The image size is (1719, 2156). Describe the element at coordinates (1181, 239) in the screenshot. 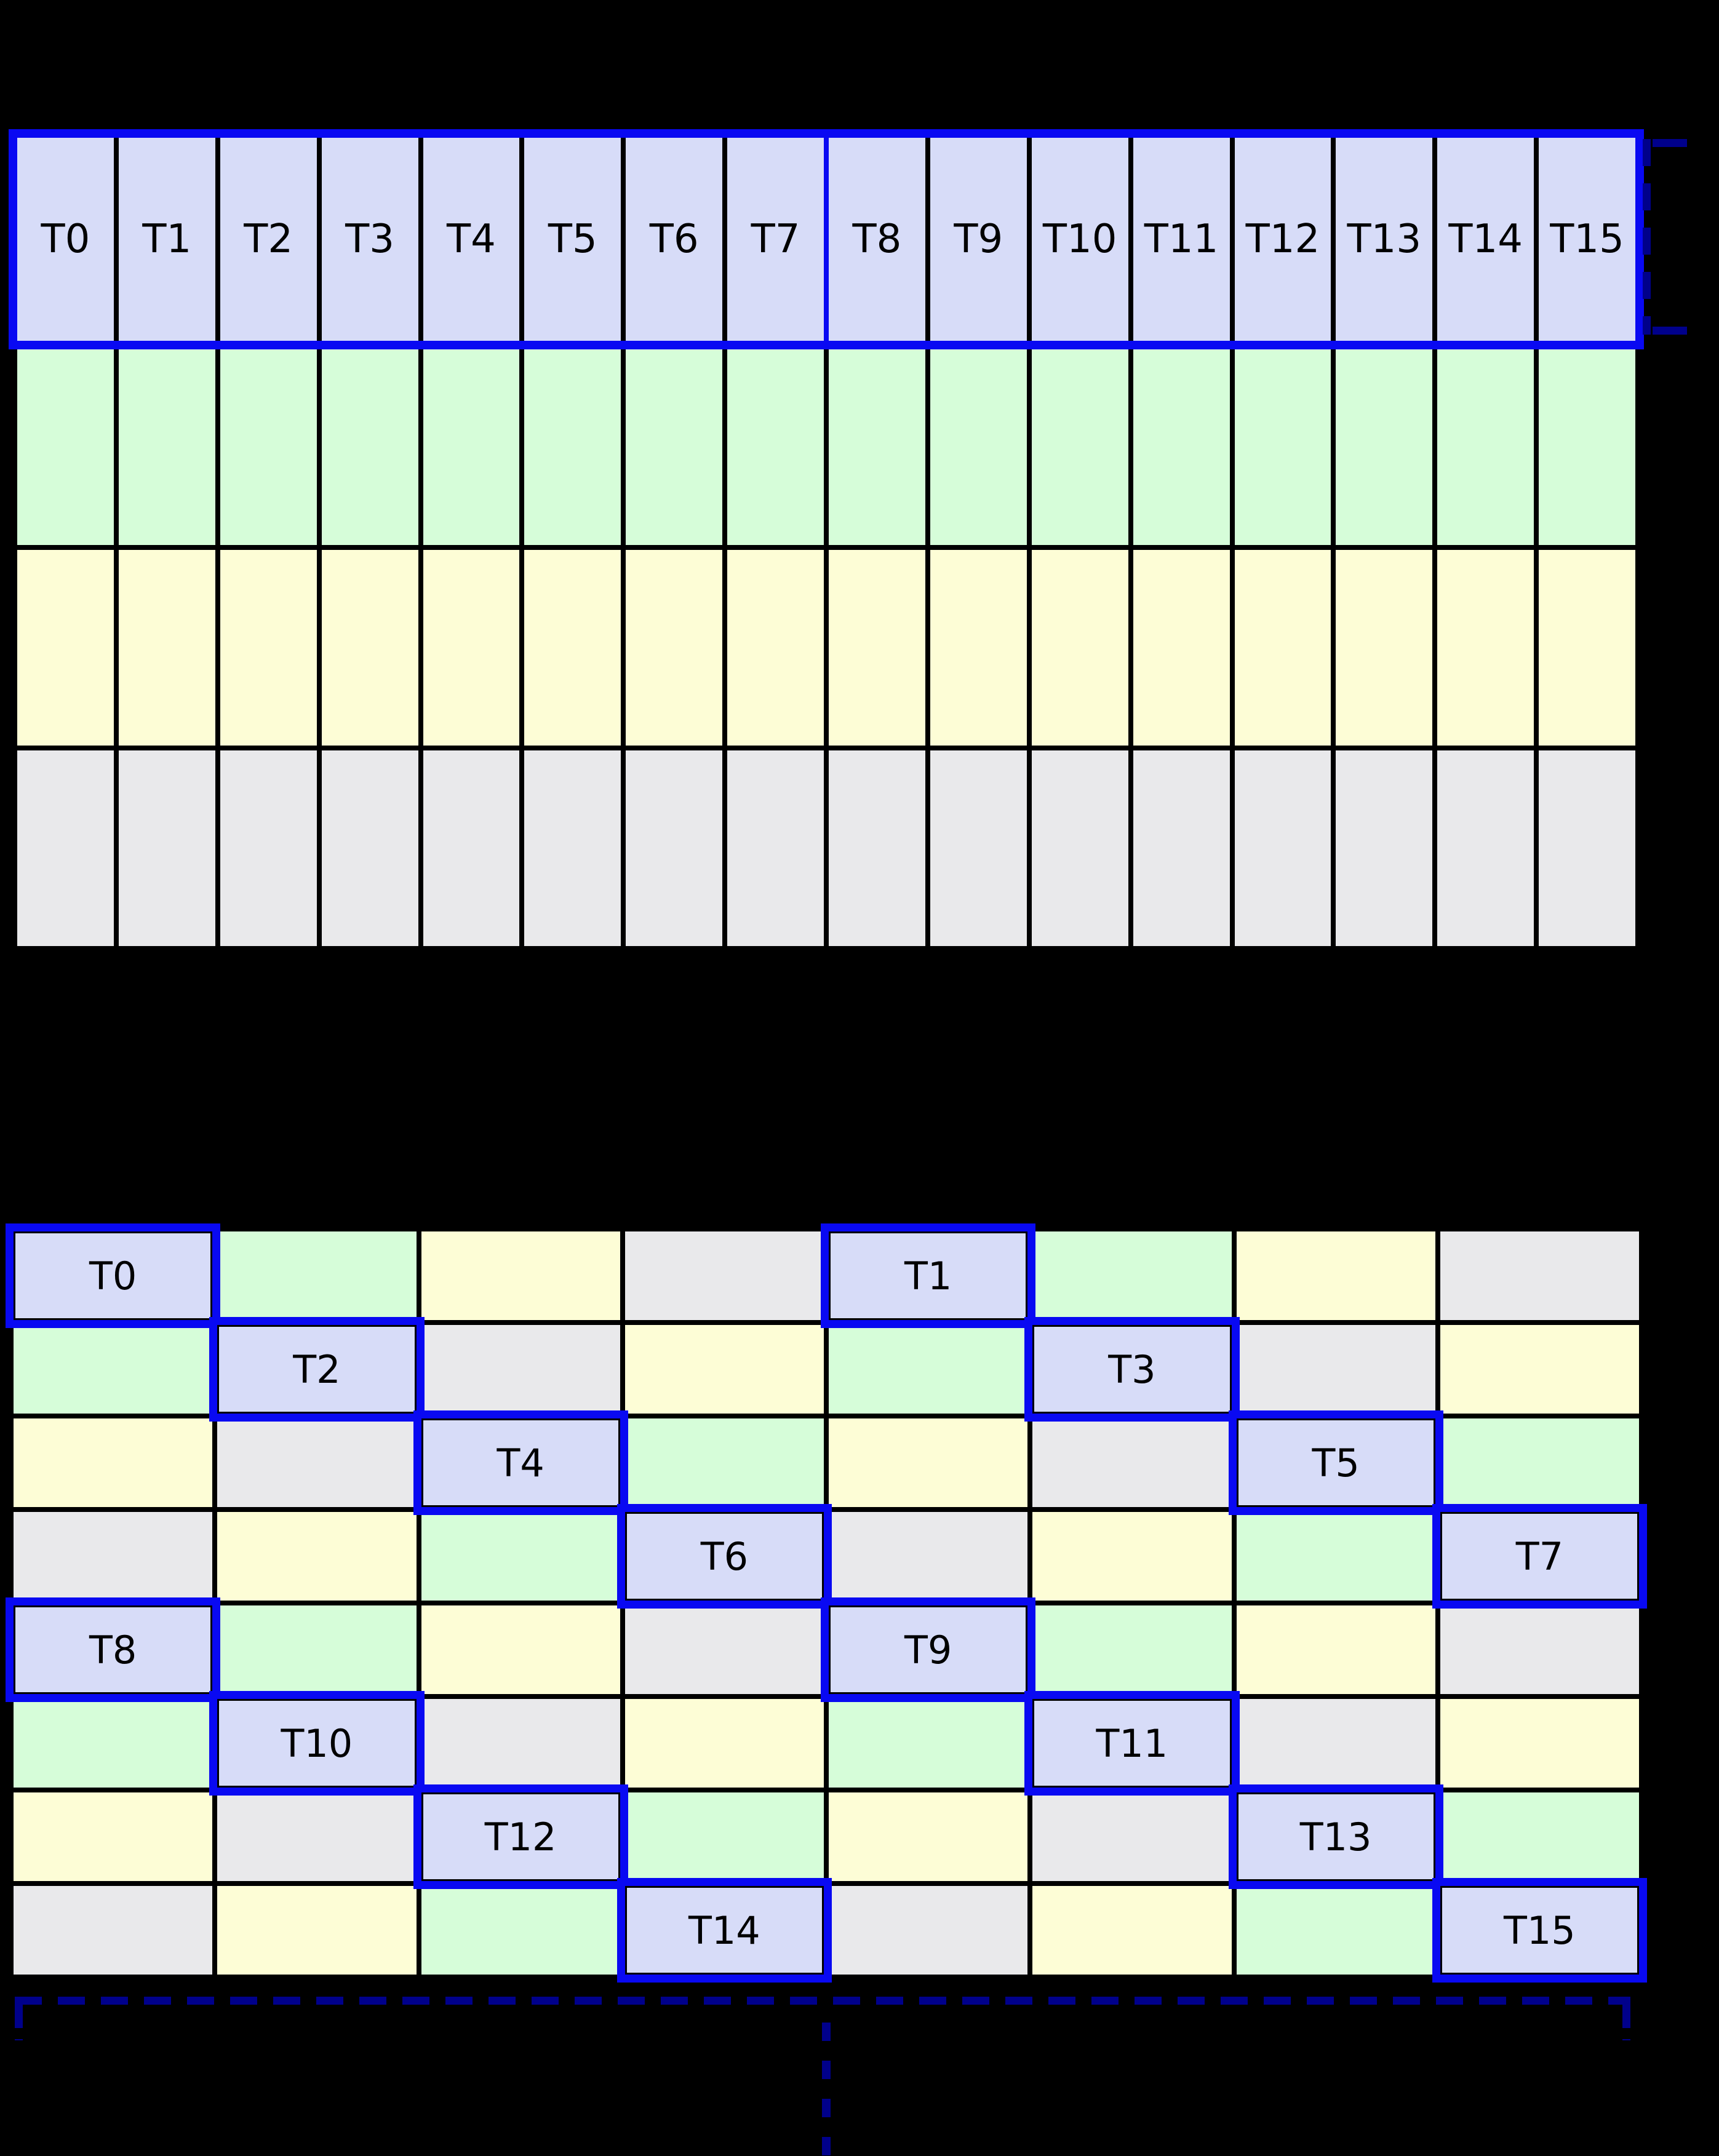

I see `top-thread-cell: T11` at that location.